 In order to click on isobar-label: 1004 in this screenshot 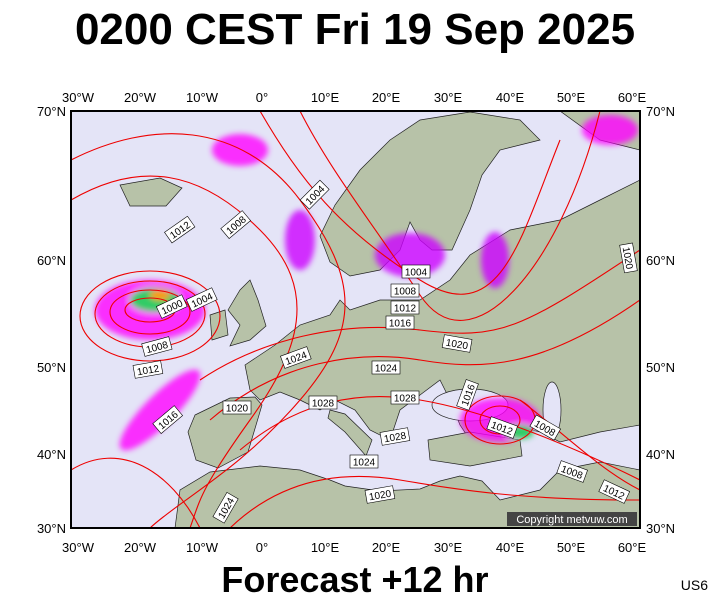, I will do `click(416, 271)`.